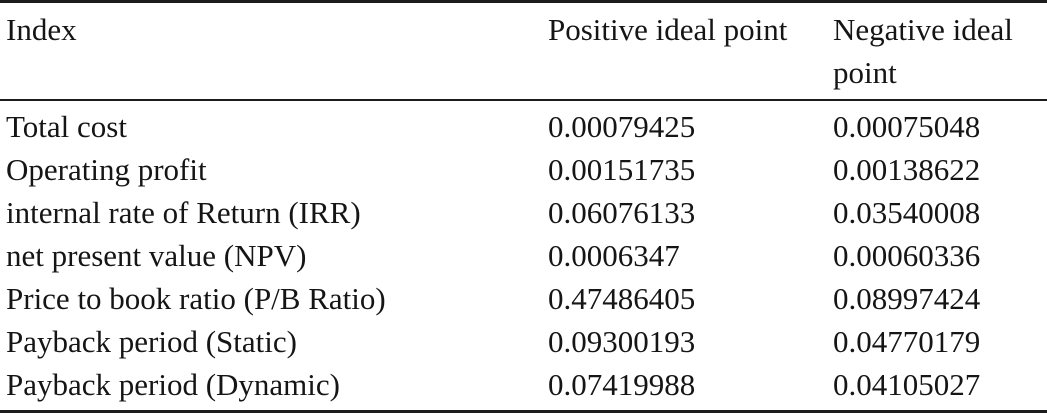 The height and width of the screenshot is (414, 1047). Describe the element at coordinates (196, 298) in the screenshot. I see `cell-index: Price to book ratio (P/B Ratio)` at that location.